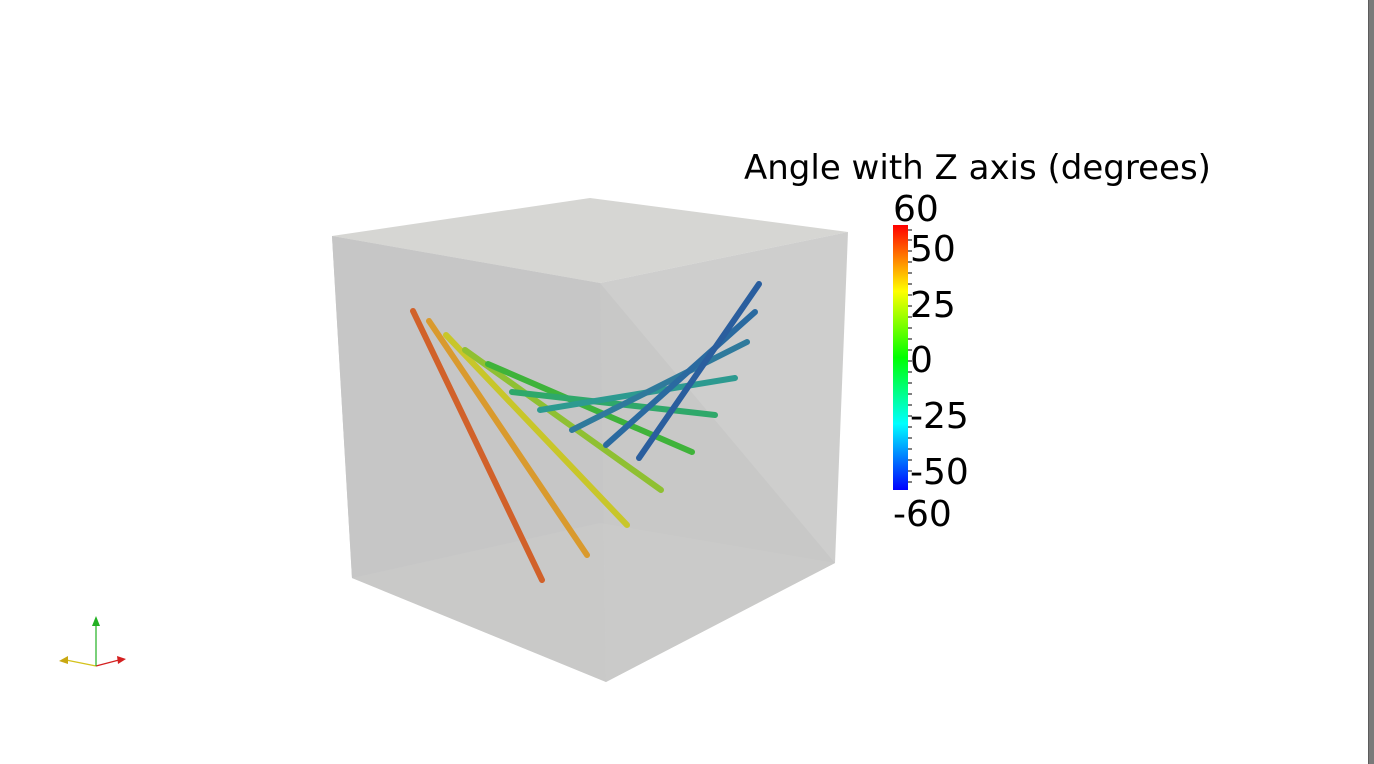 This screenshot has height=764, width=1374. I want to click on color-bar-ticks, so click(910, 356).